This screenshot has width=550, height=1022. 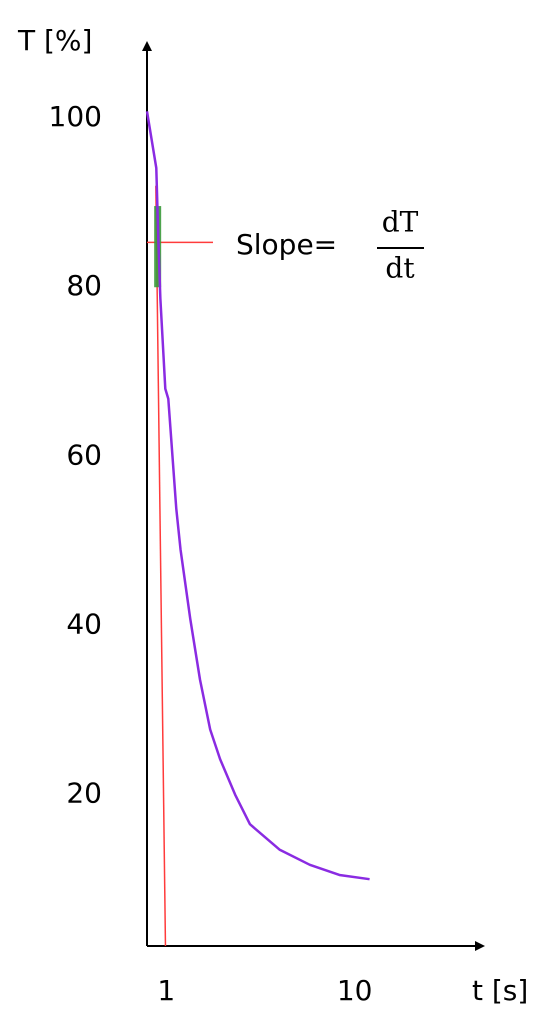 I want to click on x-tick-label: 10, so click(x=355, y=990).